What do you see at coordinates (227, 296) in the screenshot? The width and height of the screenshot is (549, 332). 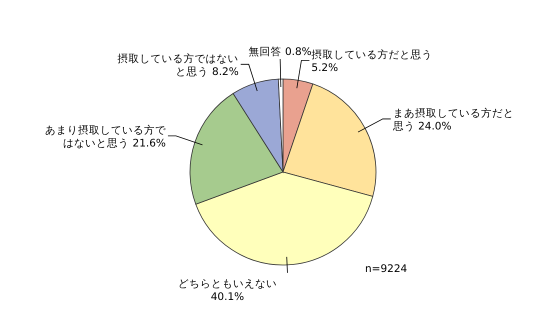 I see `data-label: 40.1%` at bounding box center [227, 296].